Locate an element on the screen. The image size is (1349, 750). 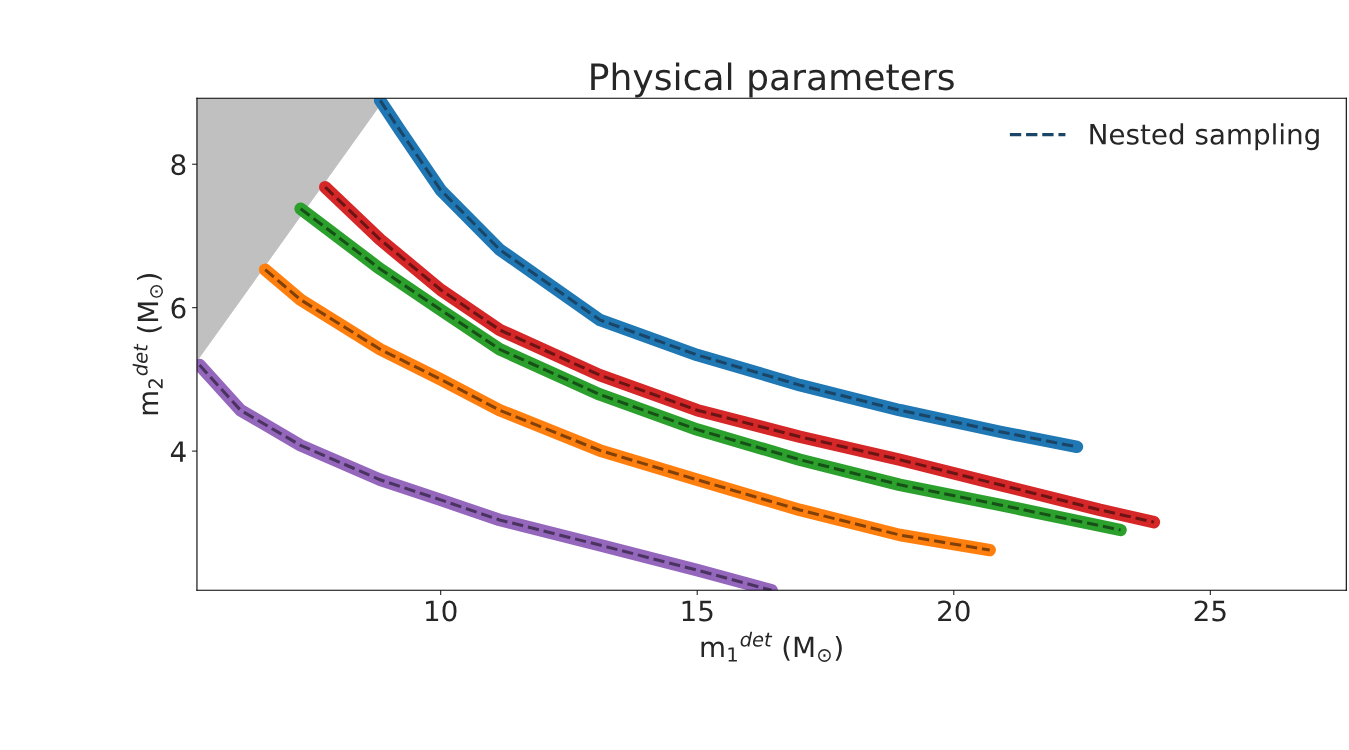
y-tick-label: 6 is located at coordinates (178, 308).